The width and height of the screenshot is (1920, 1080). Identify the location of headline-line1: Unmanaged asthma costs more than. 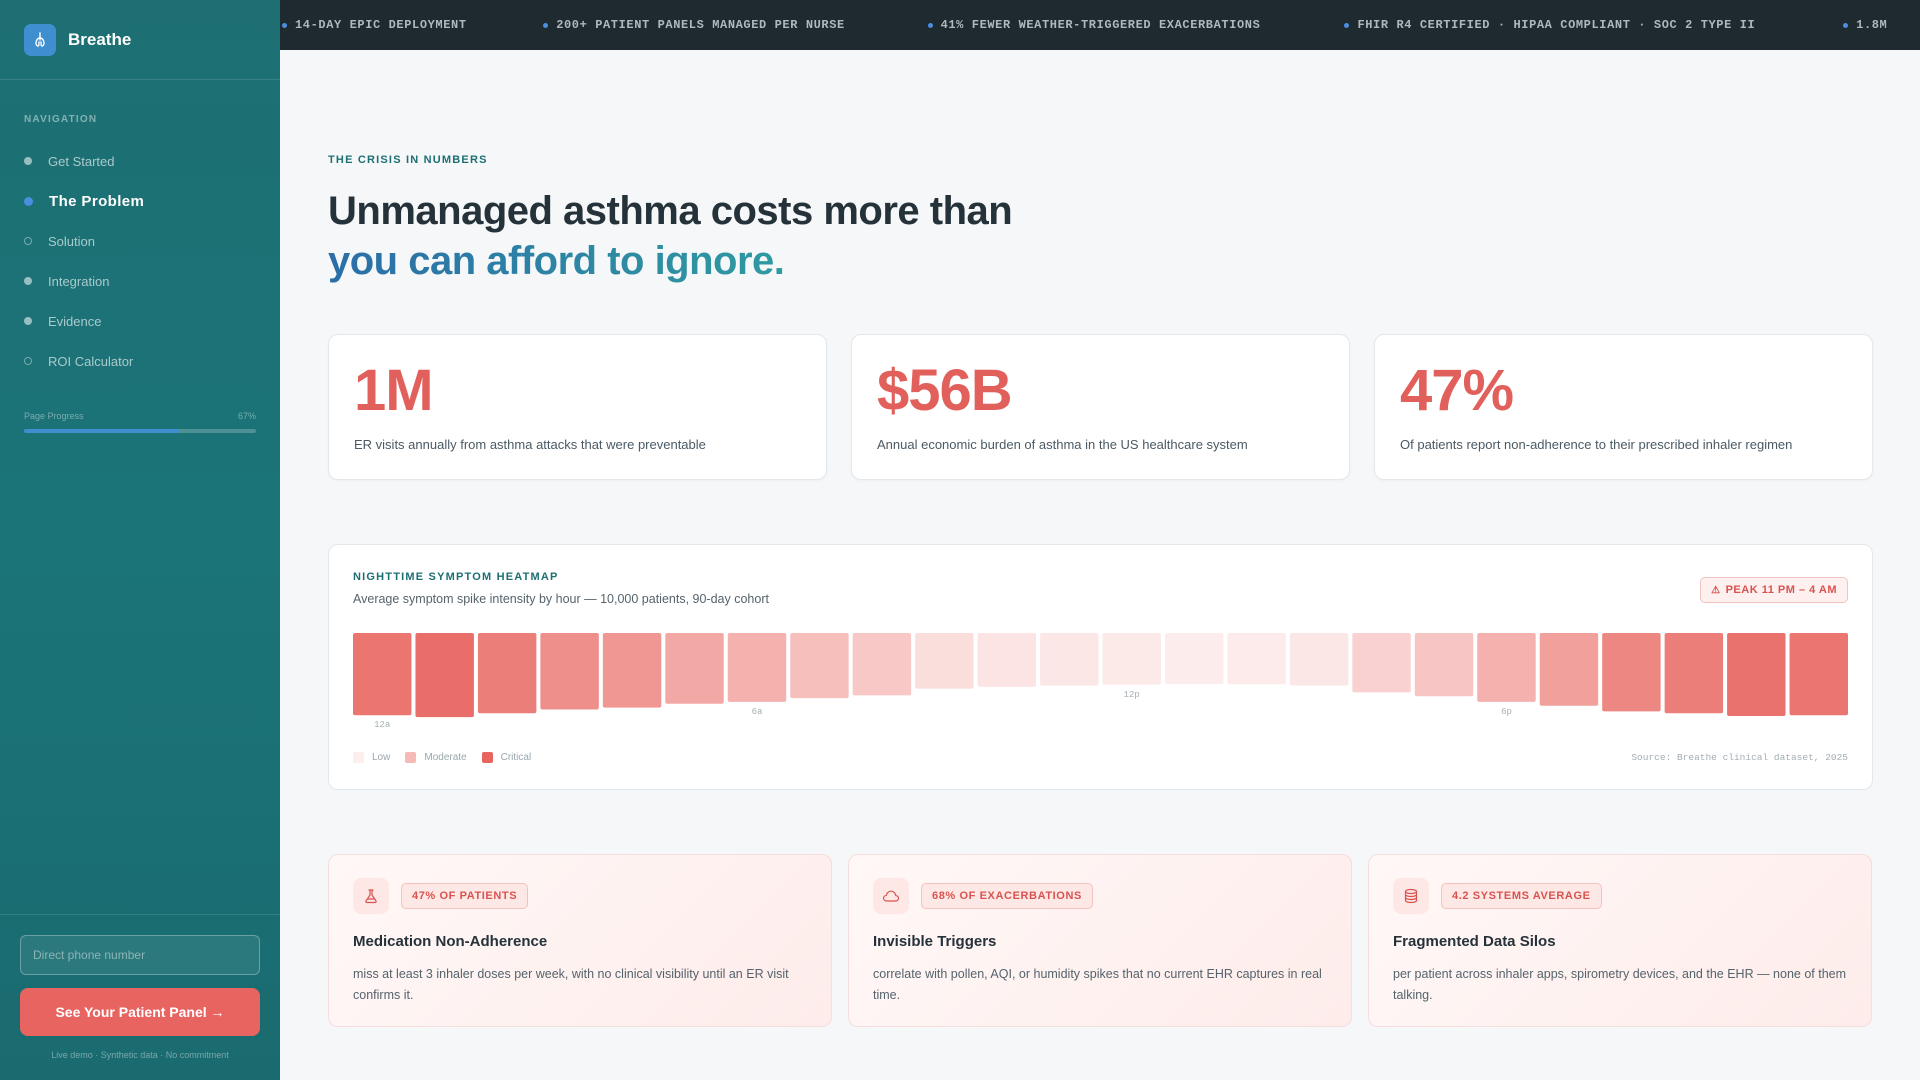
(670, 211).